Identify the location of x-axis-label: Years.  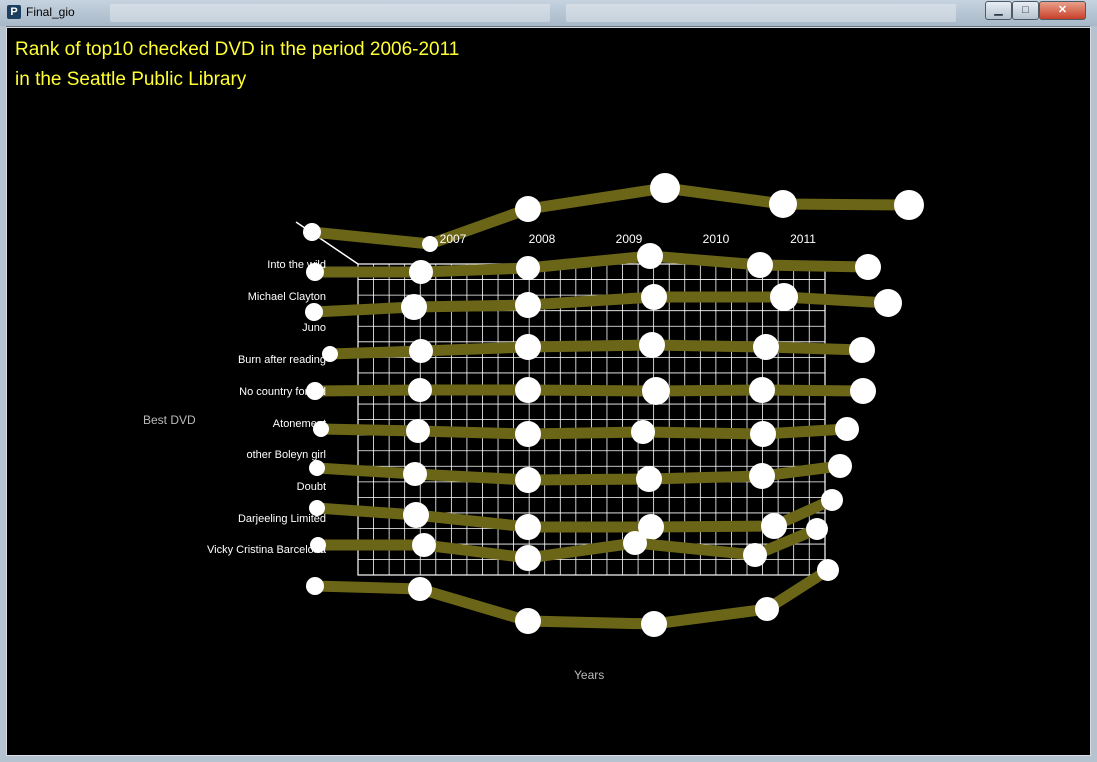
(589, 675).